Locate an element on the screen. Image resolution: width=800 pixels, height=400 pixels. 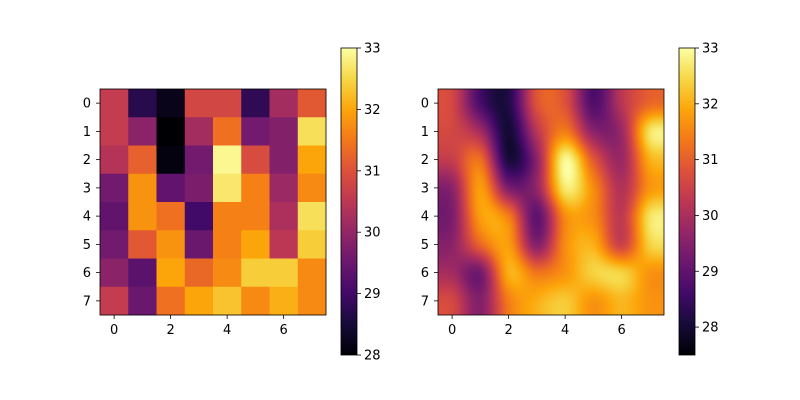
left-colorbar-ticks: 28 29 30 31 32 33 is located at coordinates (369, 203).